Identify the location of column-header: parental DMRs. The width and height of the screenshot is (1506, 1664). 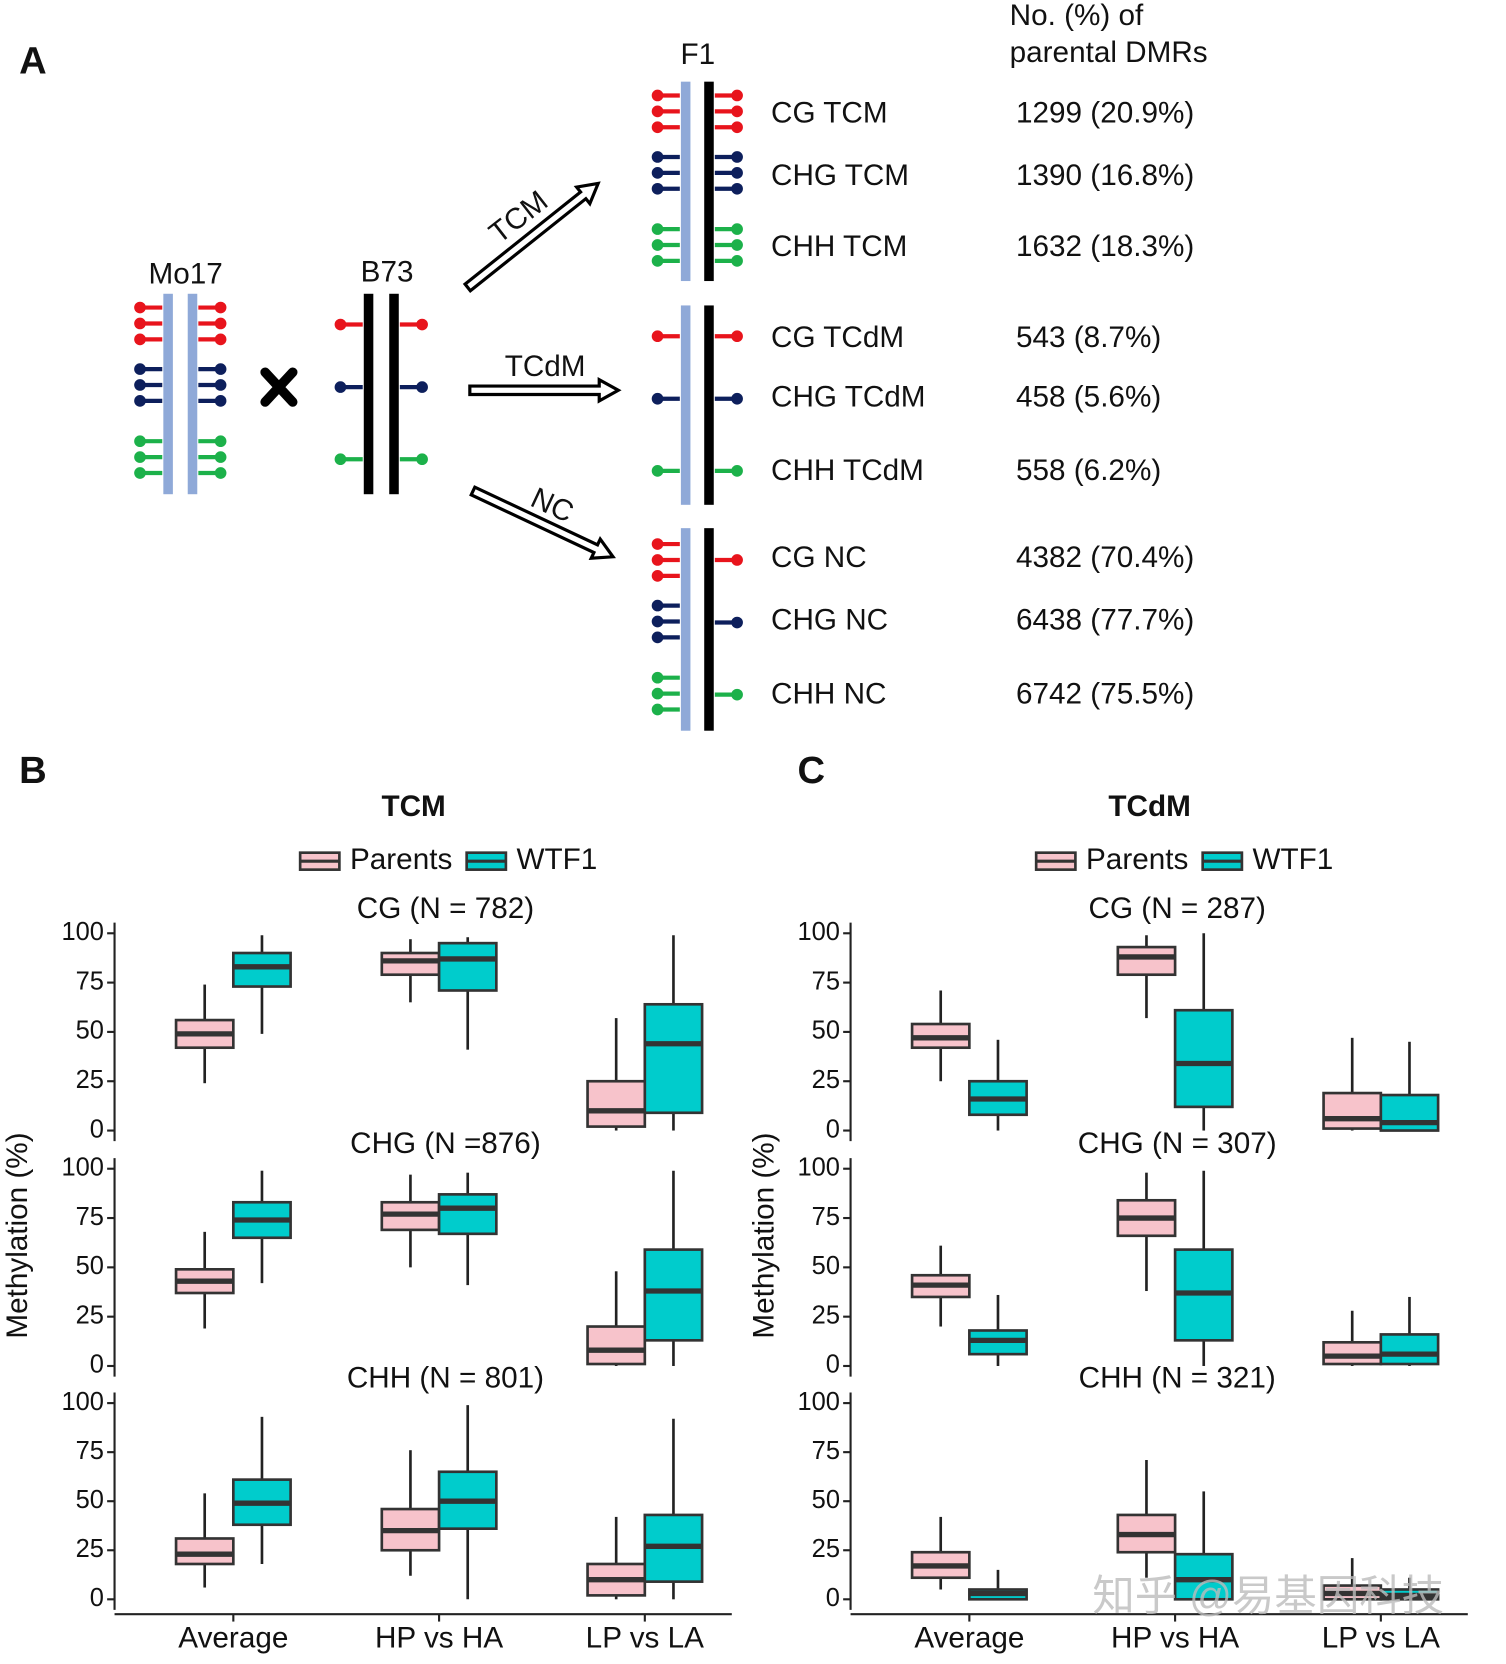
(1109, 52).